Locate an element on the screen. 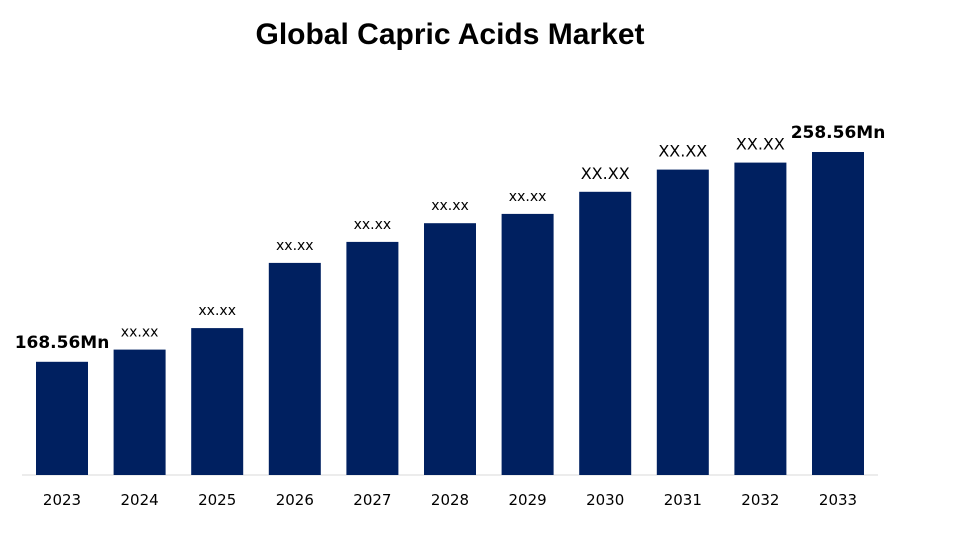  data-label-2032: XX.XX is located at coordinates (760, 144).